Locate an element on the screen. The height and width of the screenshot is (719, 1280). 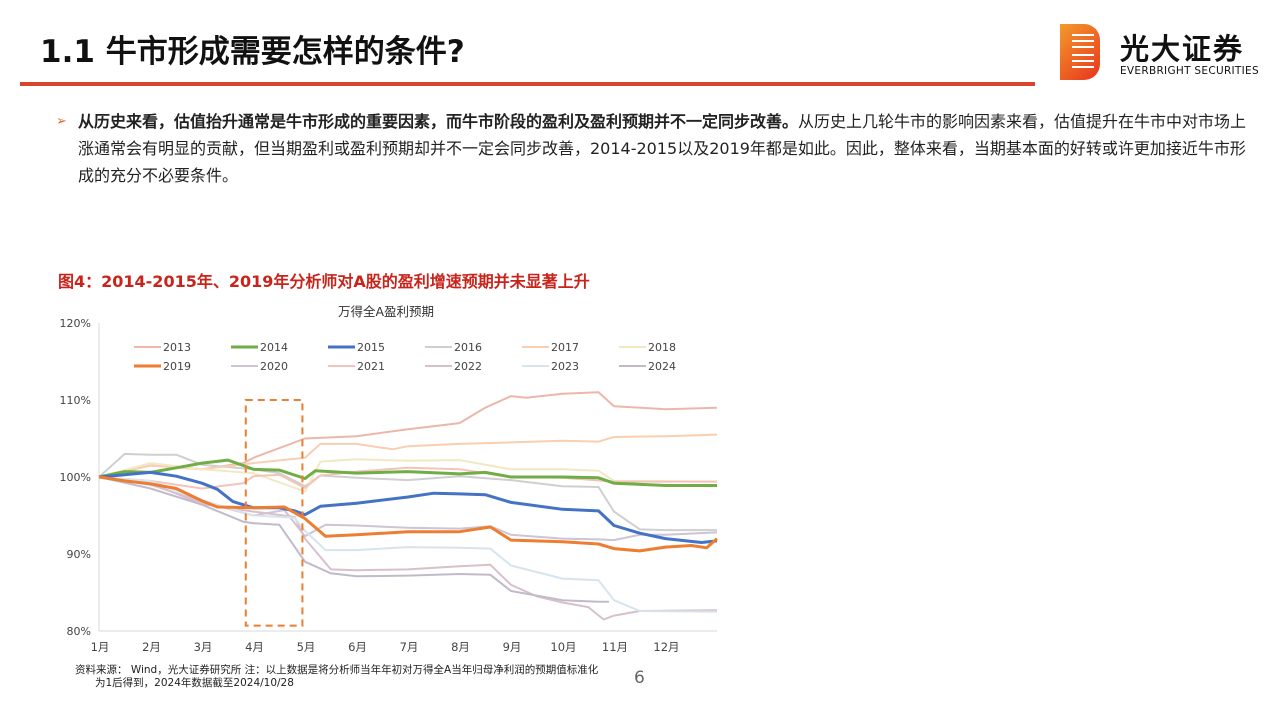
source-line-2: 为1后得到，2024年数据截至2024/10/28 is located at coordinates (194, 683).